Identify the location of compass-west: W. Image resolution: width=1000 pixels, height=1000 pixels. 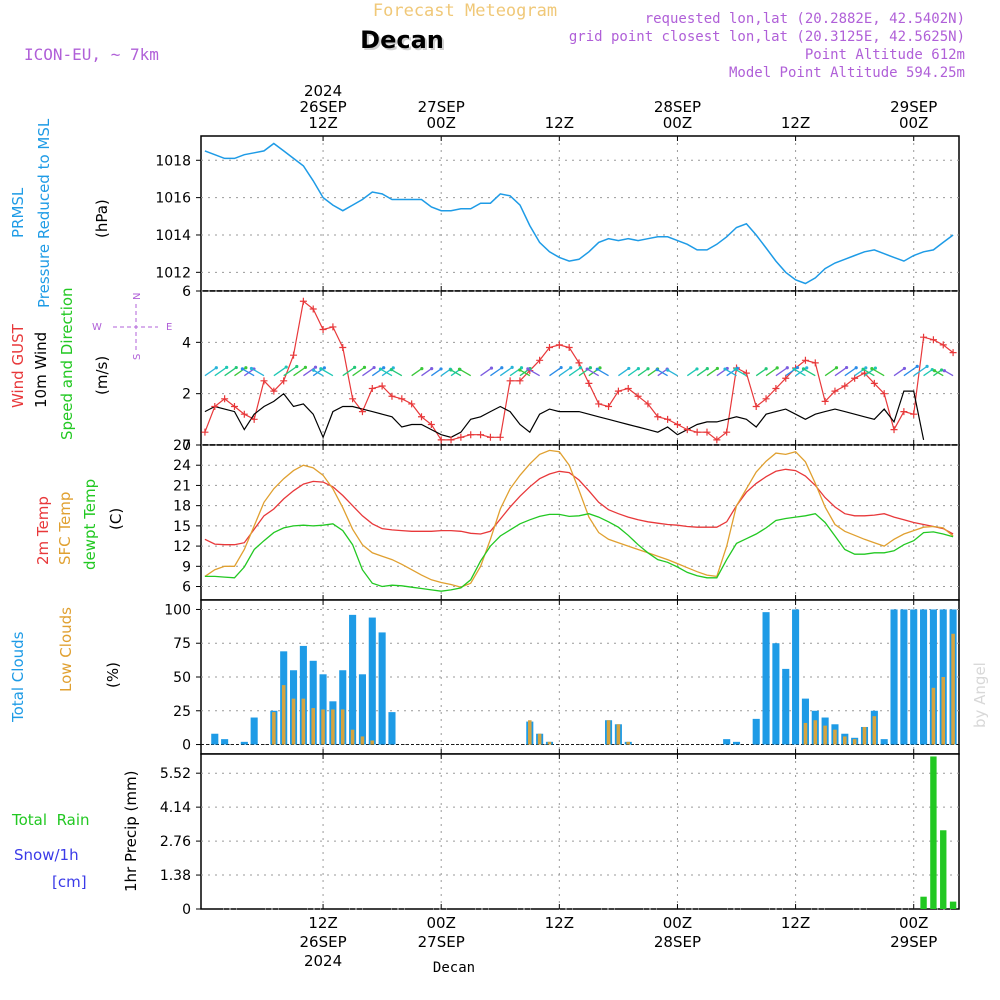
(97, 327).